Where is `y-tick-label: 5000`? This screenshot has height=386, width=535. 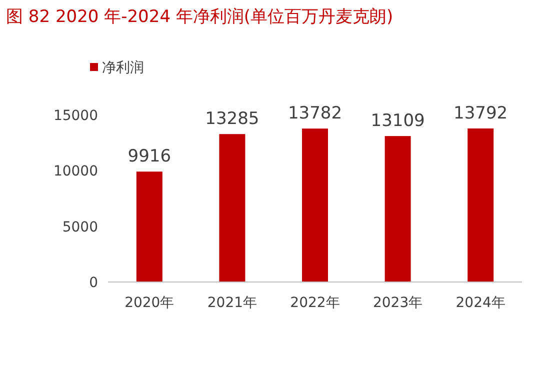 y-tick-label: 5000 is located at coordinates (80, 227).